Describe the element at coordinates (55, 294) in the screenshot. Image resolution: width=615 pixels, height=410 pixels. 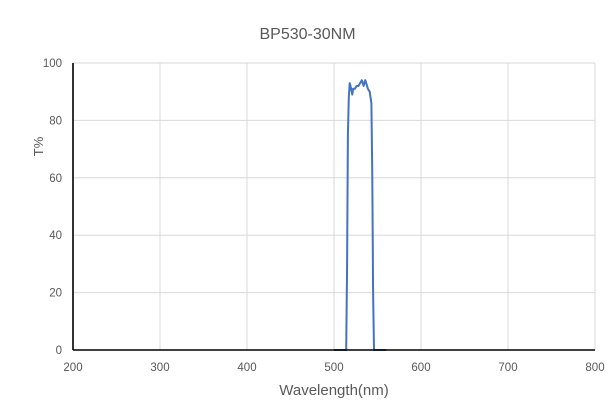
I see `y-tick-label: 20` at that location.